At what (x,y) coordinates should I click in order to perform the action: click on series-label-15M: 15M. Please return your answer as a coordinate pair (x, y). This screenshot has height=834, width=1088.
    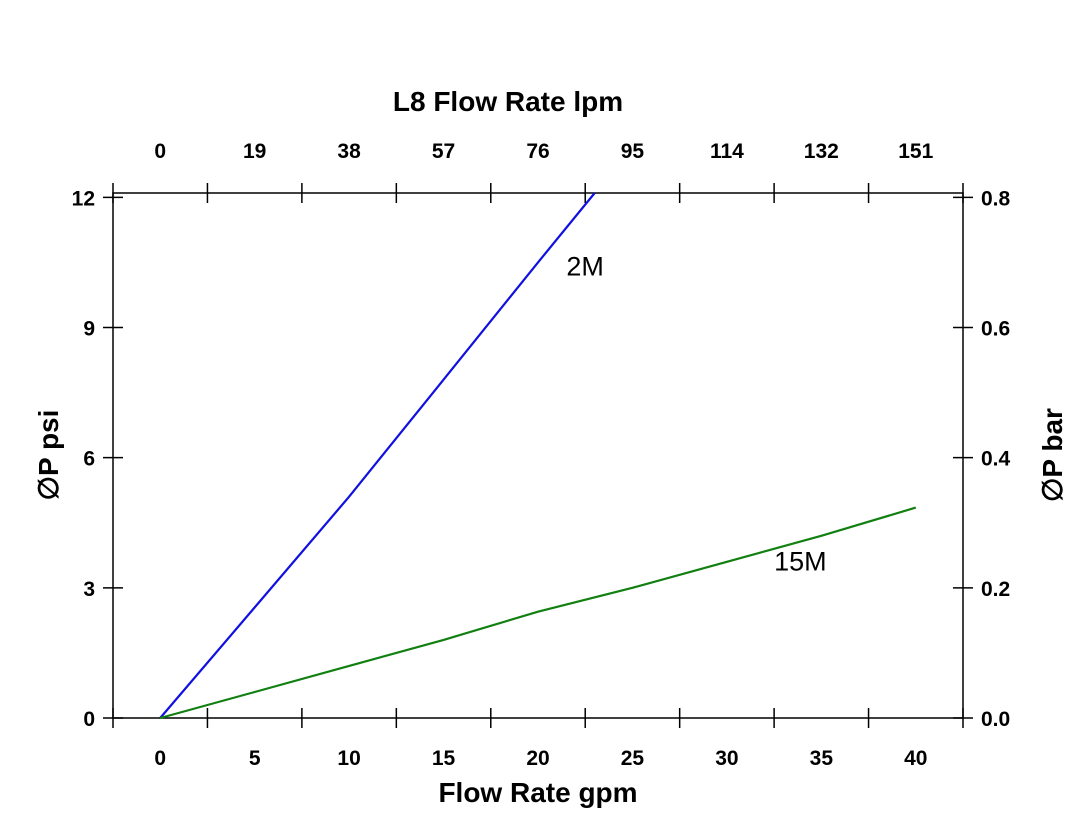
    Looking at the image, I should click on (800, 561).